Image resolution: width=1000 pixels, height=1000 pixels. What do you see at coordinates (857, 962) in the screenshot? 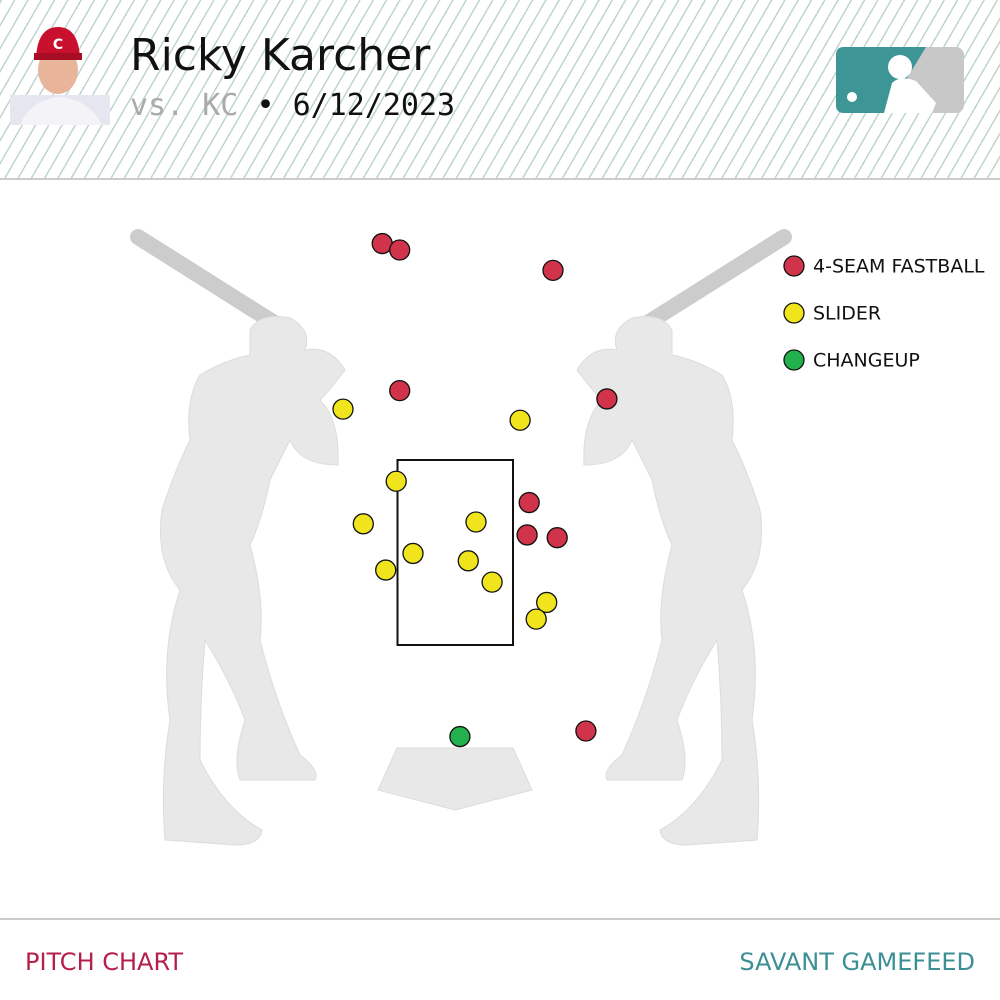
I see `footer-right: SAVANT GAMEFEED` at bounding box center [857, 962].